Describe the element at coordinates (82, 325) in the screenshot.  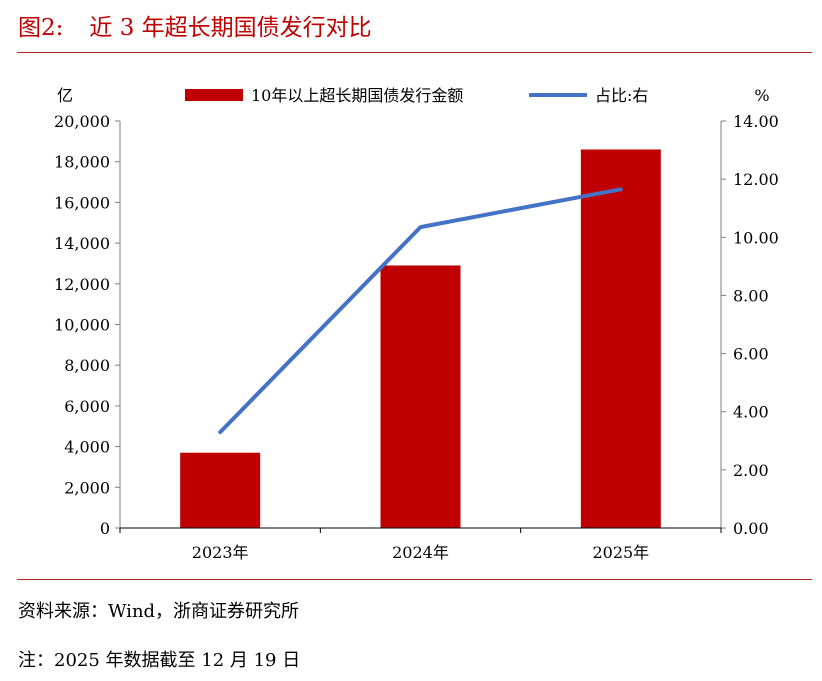
I see `left-tick-label: 10,000` at that location.